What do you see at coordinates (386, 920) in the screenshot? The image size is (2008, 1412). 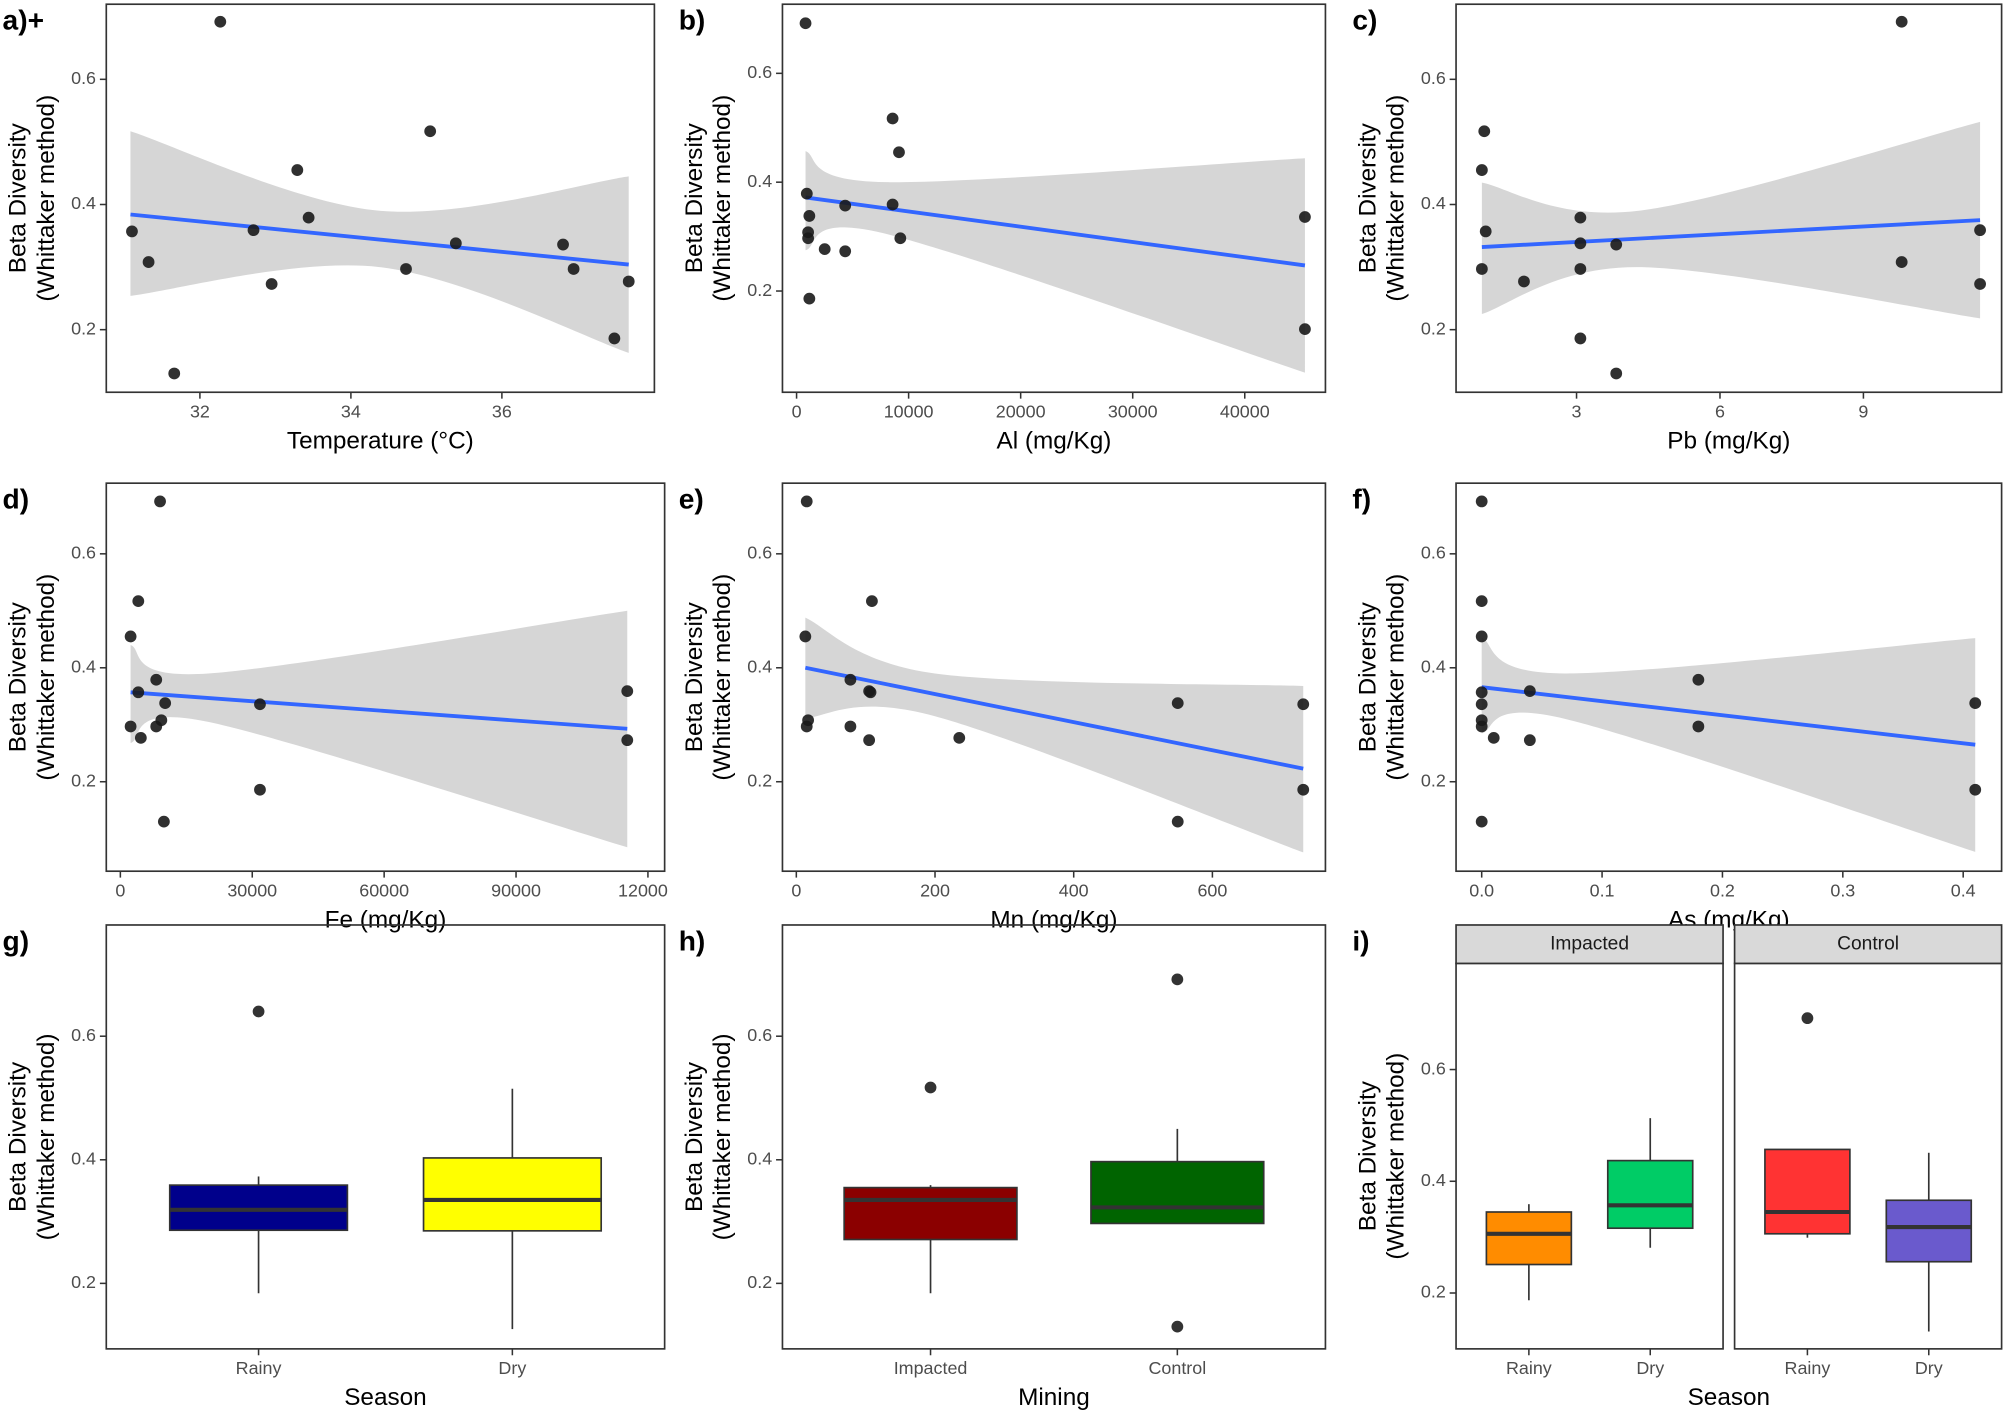 I see `x-axis-title: Fe (mg/Kg)` at bounding box center [386, 920].